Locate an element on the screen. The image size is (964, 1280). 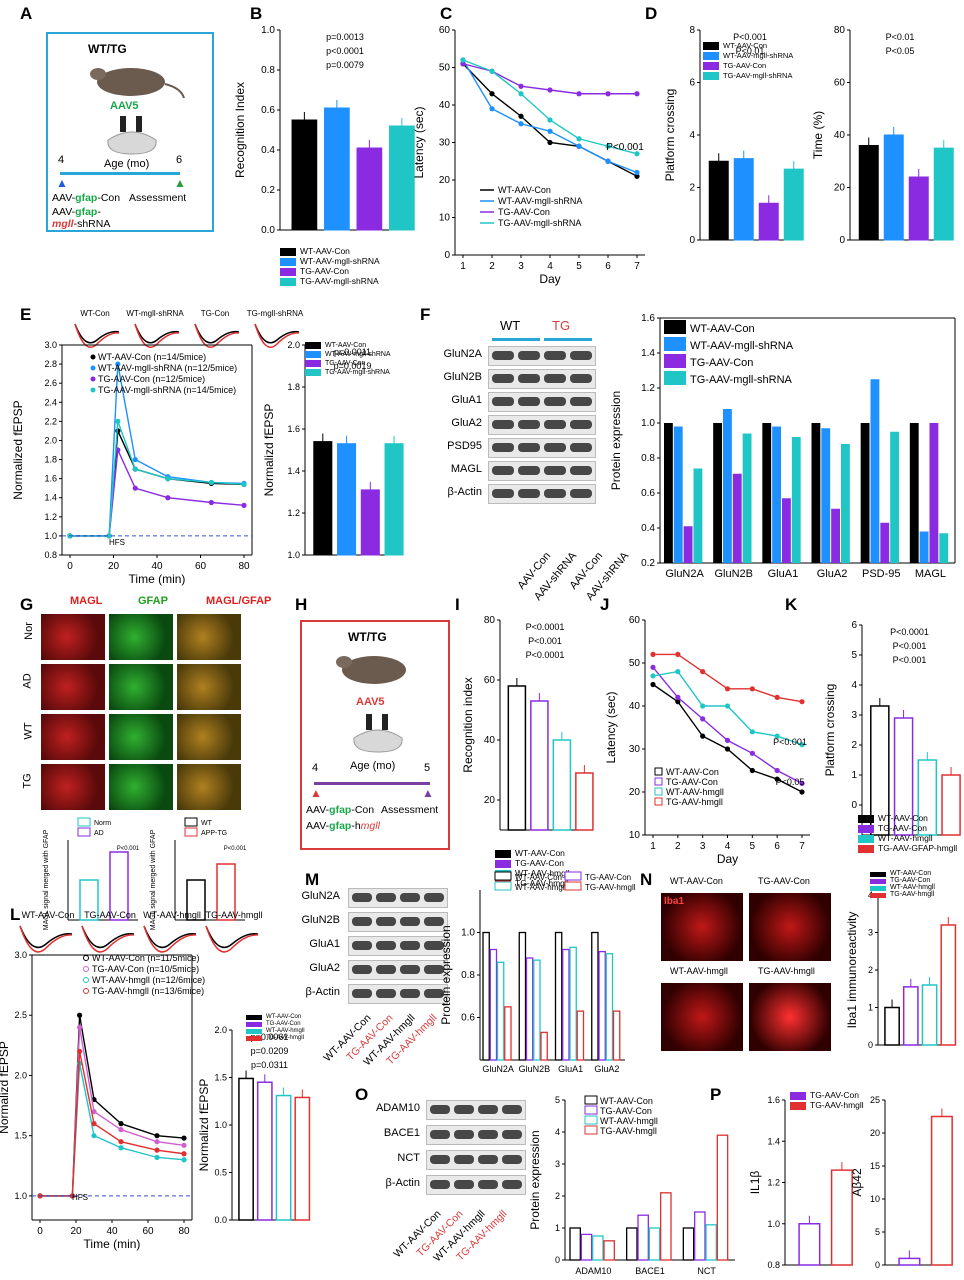
blot-group-line is located at coordinates (516, 339).